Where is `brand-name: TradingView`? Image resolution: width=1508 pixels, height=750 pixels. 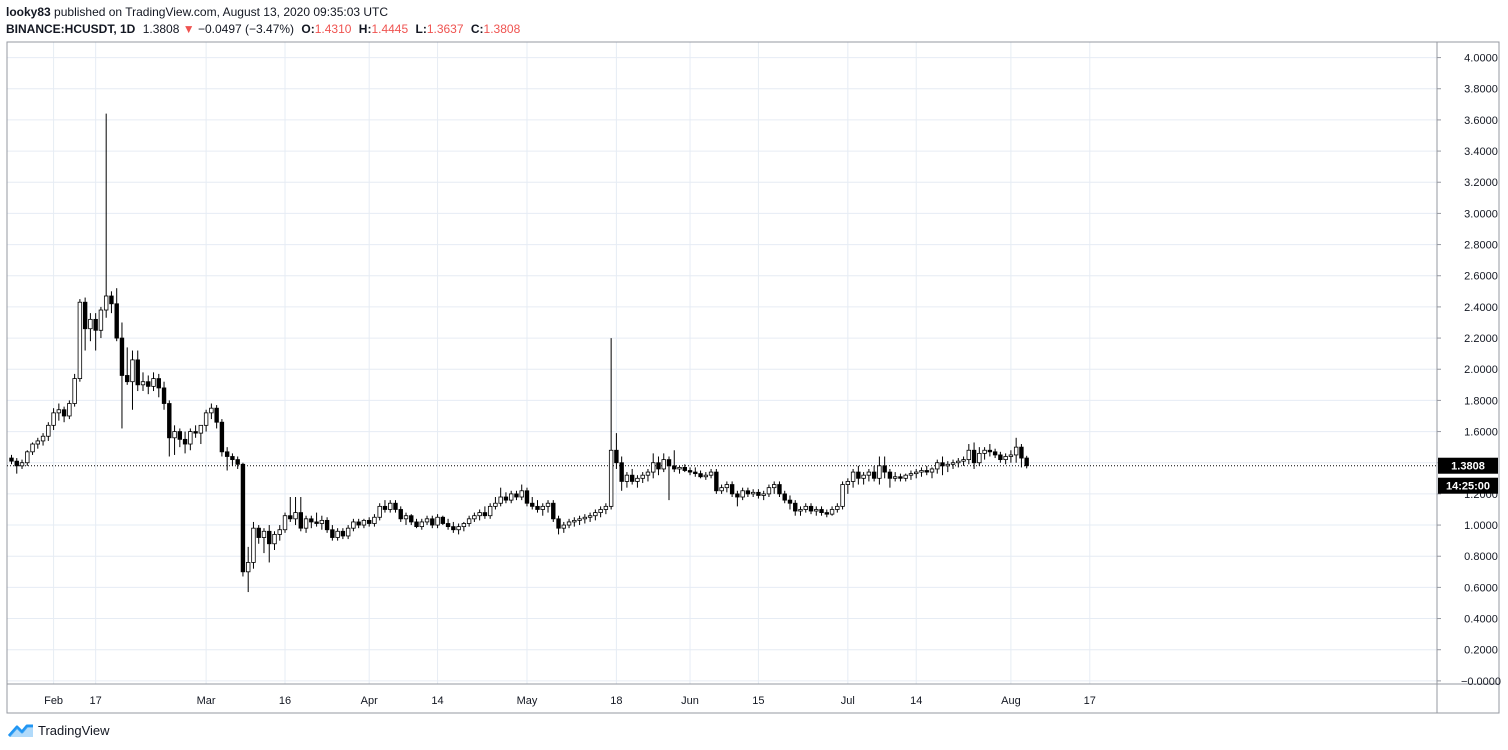 brand-name: TradingView is located at coordinates (74, 730).